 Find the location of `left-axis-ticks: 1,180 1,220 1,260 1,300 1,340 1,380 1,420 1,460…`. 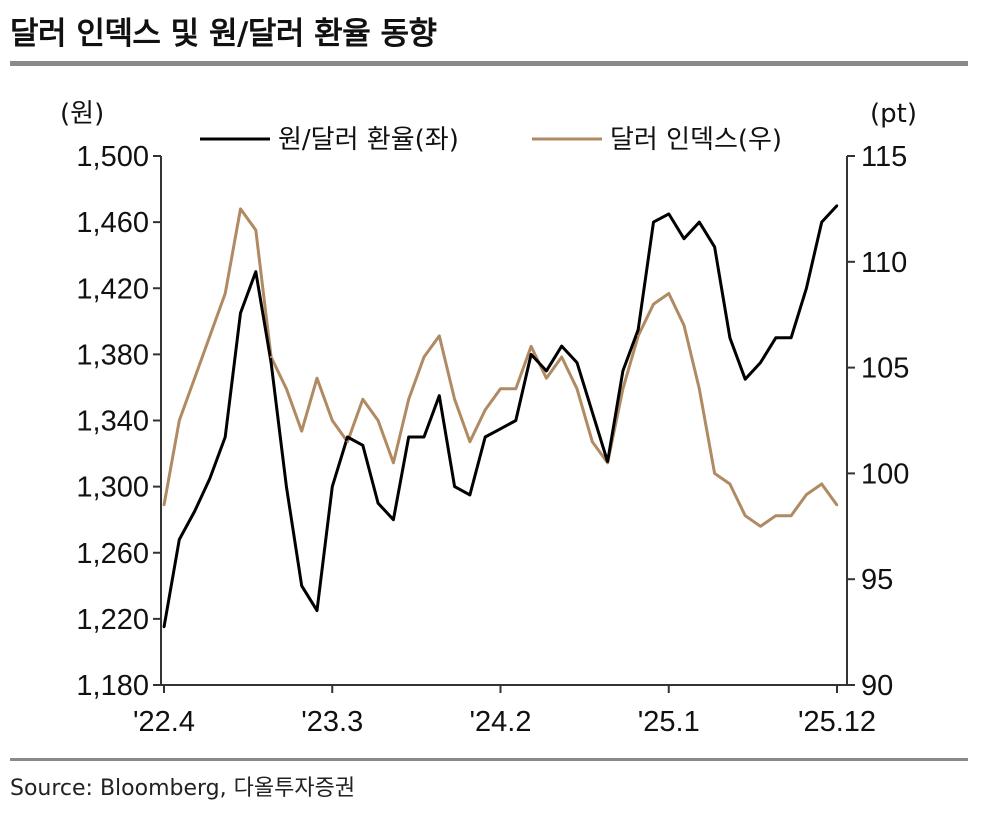

left-axis-ticks: 1,180 1,220 1,260 1,300 1,340 1,380 1,420 1,460… is located at coordinates (118, 421).